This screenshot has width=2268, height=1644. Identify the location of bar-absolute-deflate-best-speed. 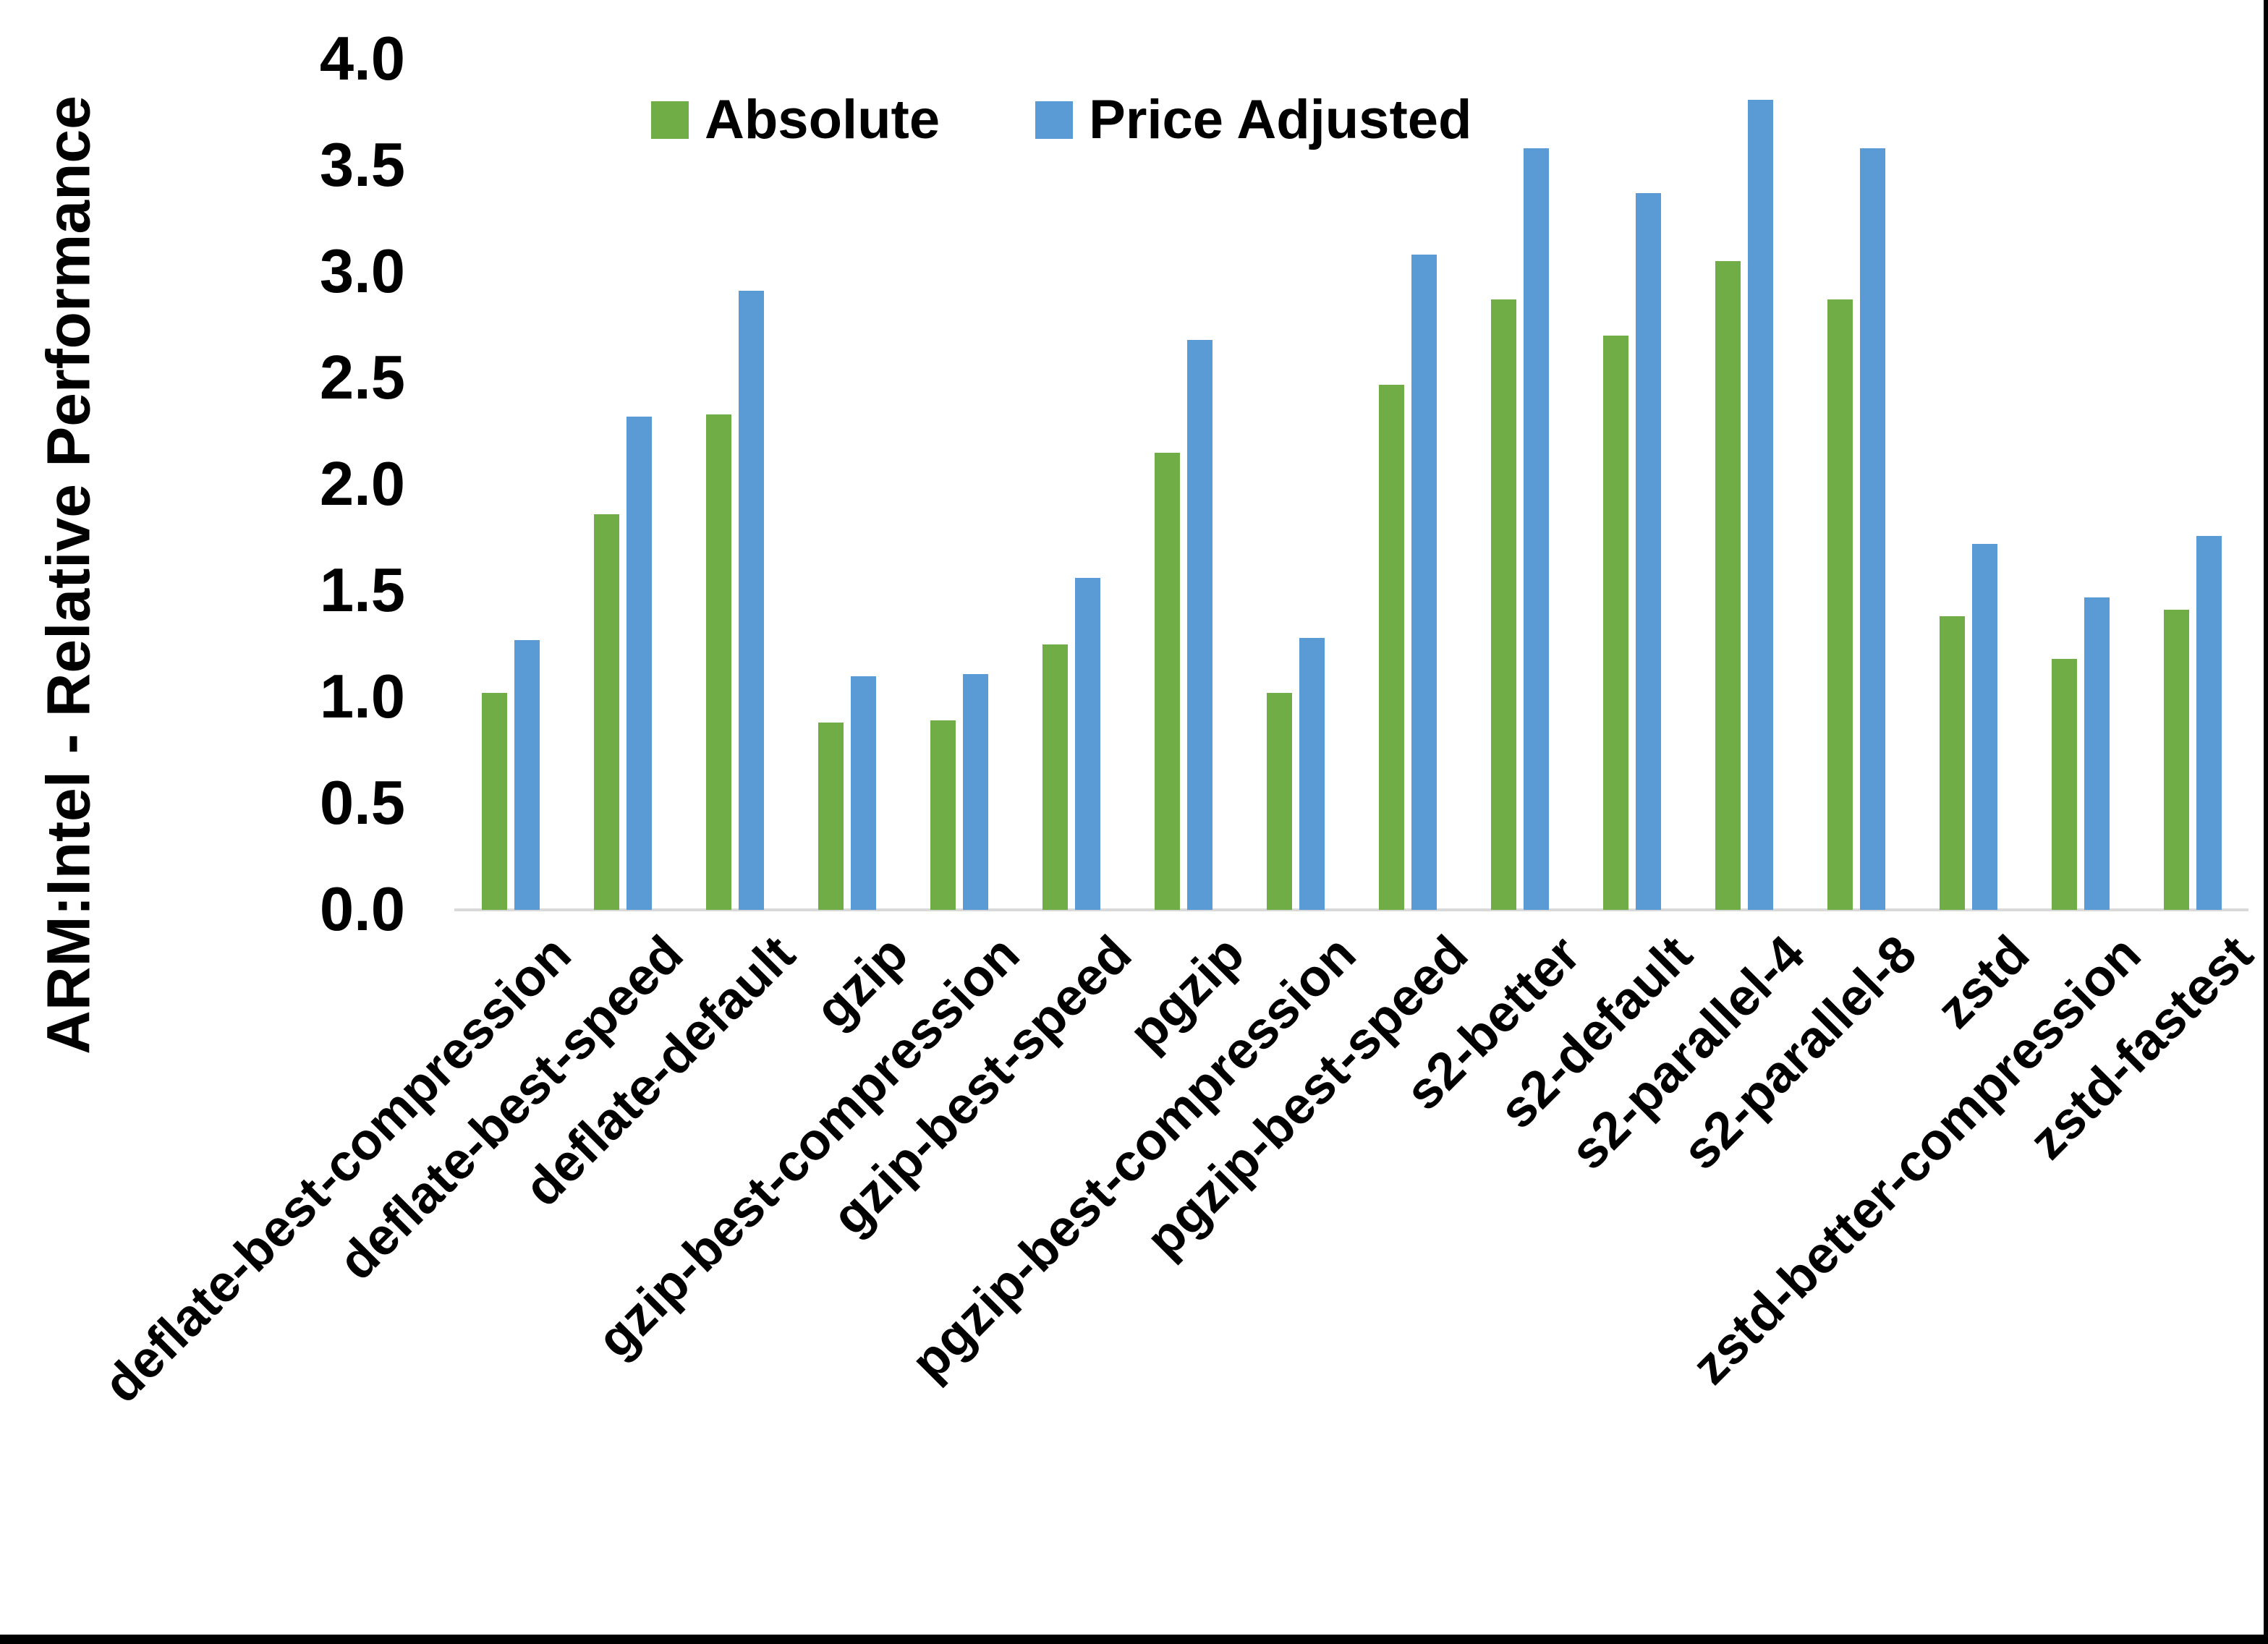
(606, 712).